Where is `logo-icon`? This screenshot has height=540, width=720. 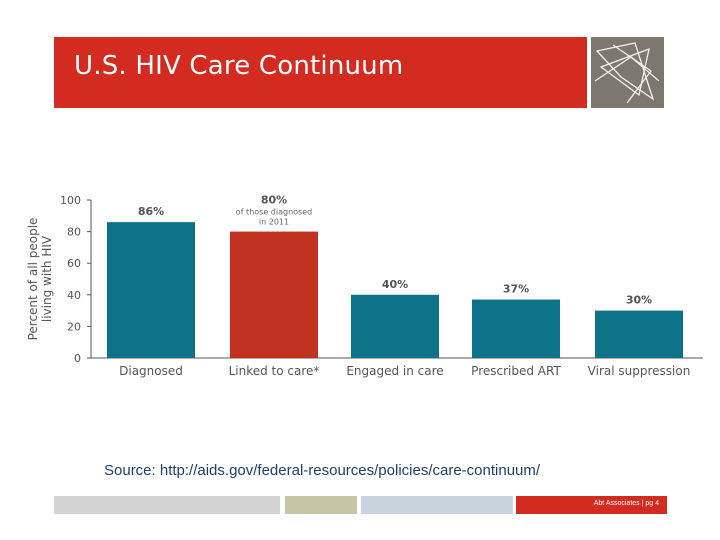
logo-icon is located at coordinates (627, 73).